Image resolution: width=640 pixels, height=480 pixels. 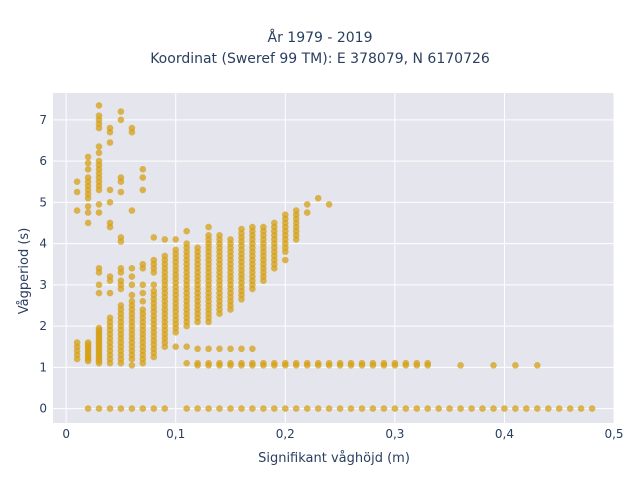 I want to click on y-tick-label: 4, so click(x=43, y=244).